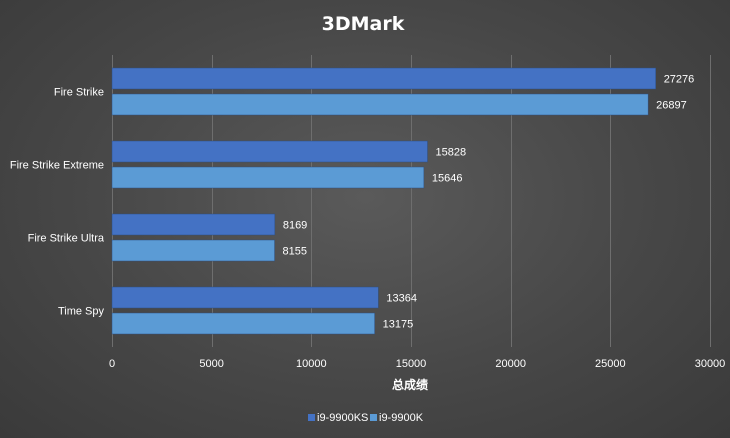 Image resolution: width=730 pixels, height=438 pixels. I want to click on x-tick-label: 0, so click(112, 364).